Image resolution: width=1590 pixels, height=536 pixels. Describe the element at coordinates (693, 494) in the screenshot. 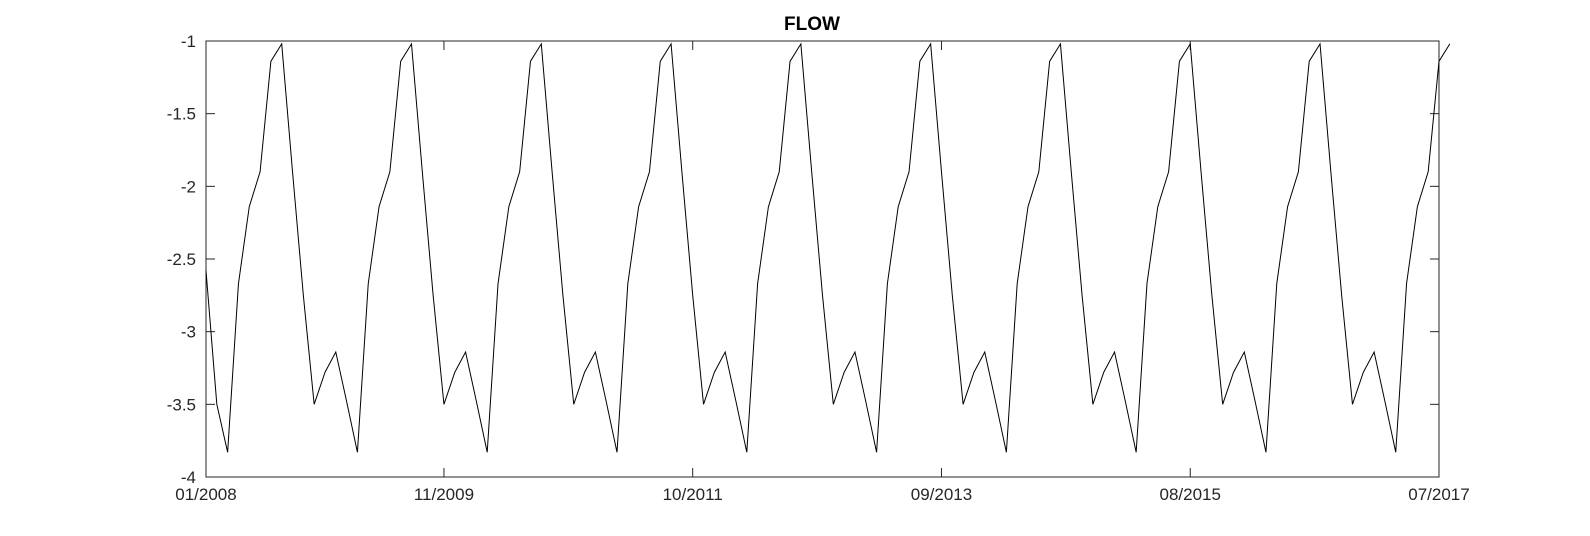

I see `x-tick-label: 10/2011` at that location.